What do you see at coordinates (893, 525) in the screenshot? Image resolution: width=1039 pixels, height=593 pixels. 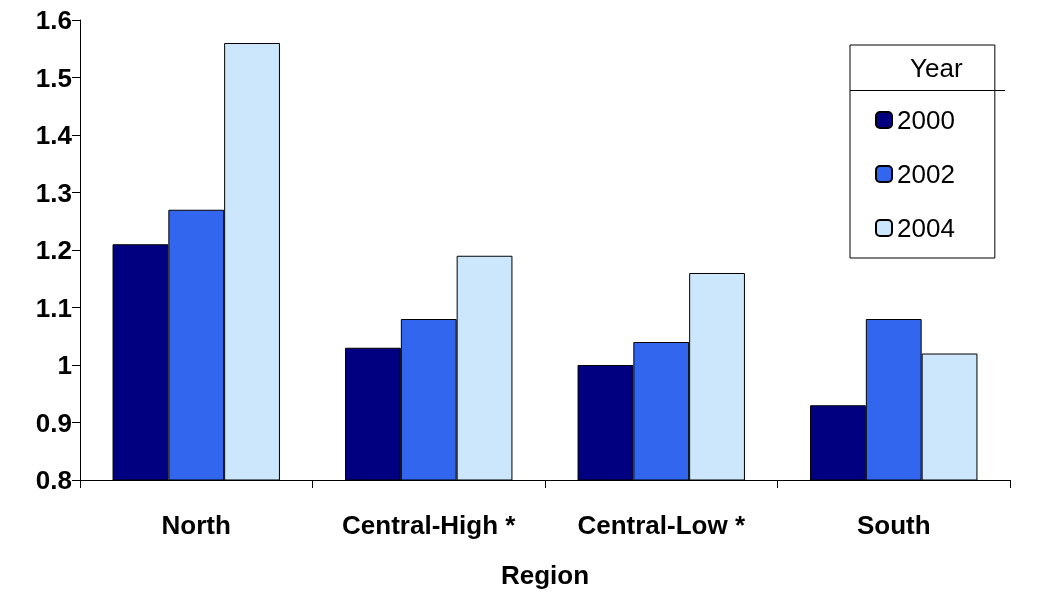 I see `x-tick-label: South` at bounding box center [893, 525].